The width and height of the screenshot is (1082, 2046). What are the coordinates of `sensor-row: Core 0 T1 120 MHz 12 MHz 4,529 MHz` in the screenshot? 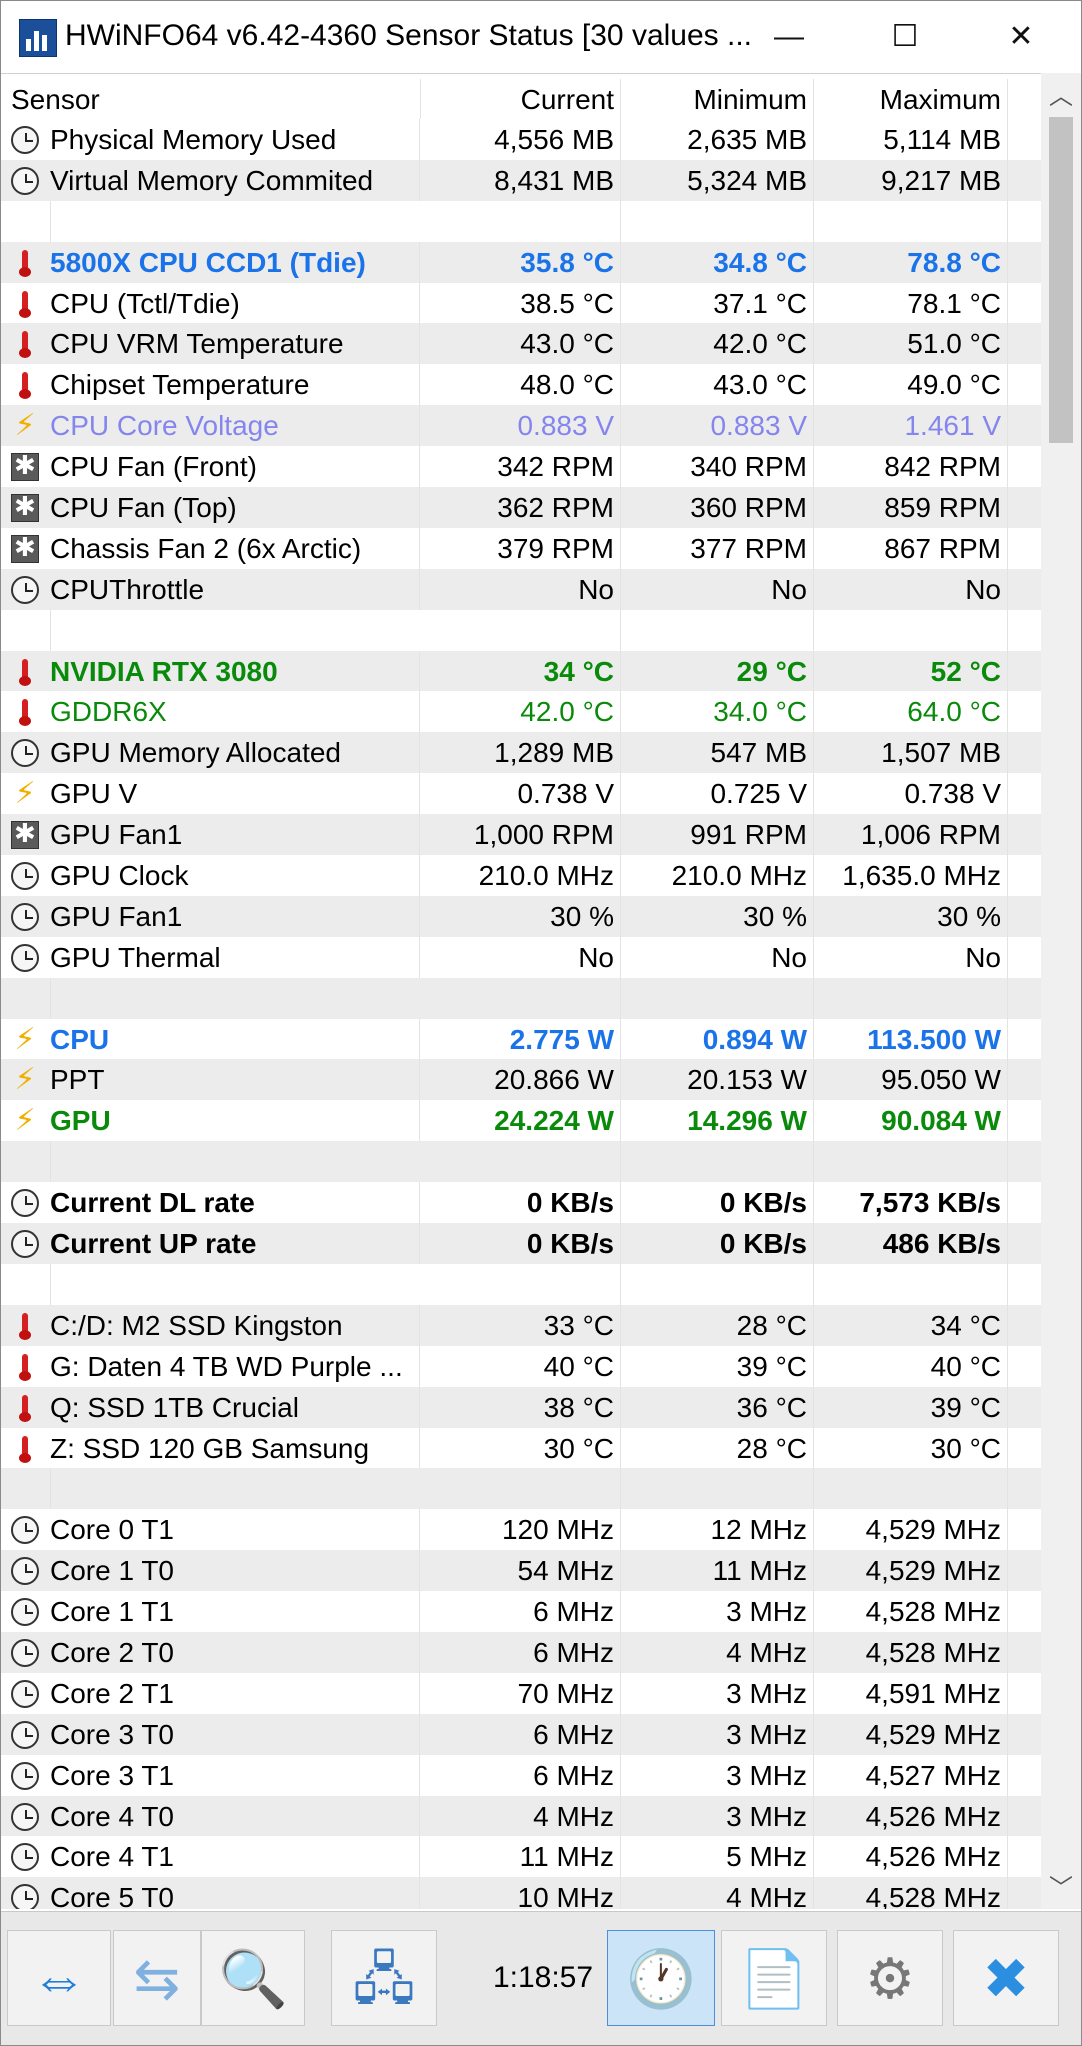 It's located at (521, 1530).